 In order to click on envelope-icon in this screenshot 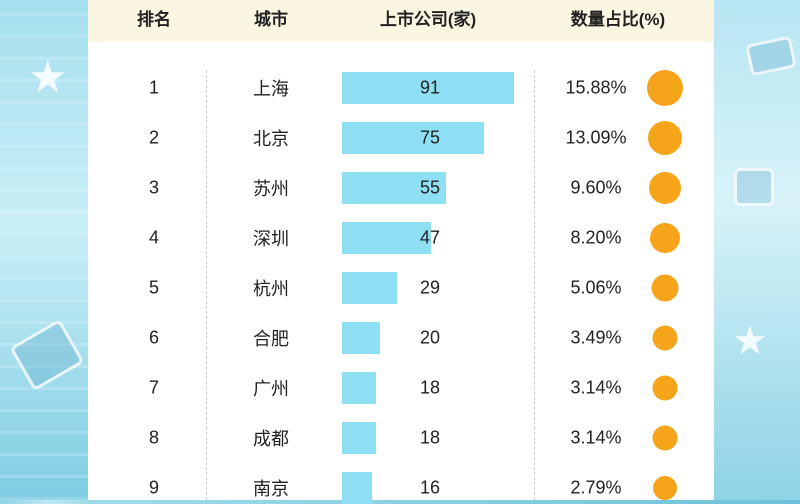, I will do `click(47, 355)`.